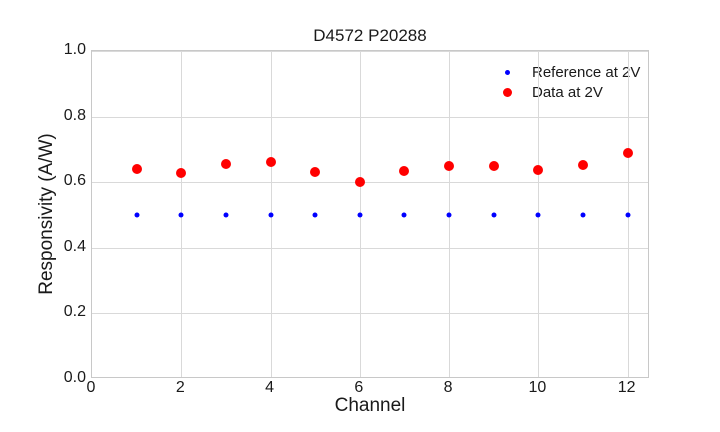 The width and height of the screenshot is (720, 432). What do you see at coordinates (359, 387) in the screenshot?
I see `x-tick-label: 6` at bounding box center [359, 387].